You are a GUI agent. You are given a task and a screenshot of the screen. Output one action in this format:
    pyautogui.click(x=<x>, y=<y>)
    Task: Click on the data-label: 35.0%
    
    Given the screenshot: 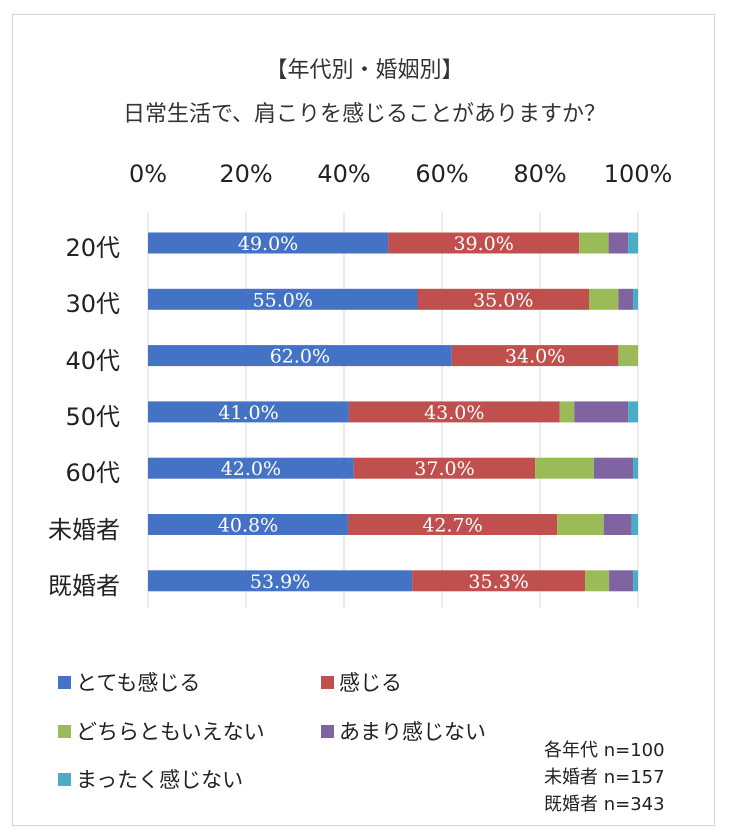 What is the action you would take?
    pyautogui.click(x=503, y=300)
    